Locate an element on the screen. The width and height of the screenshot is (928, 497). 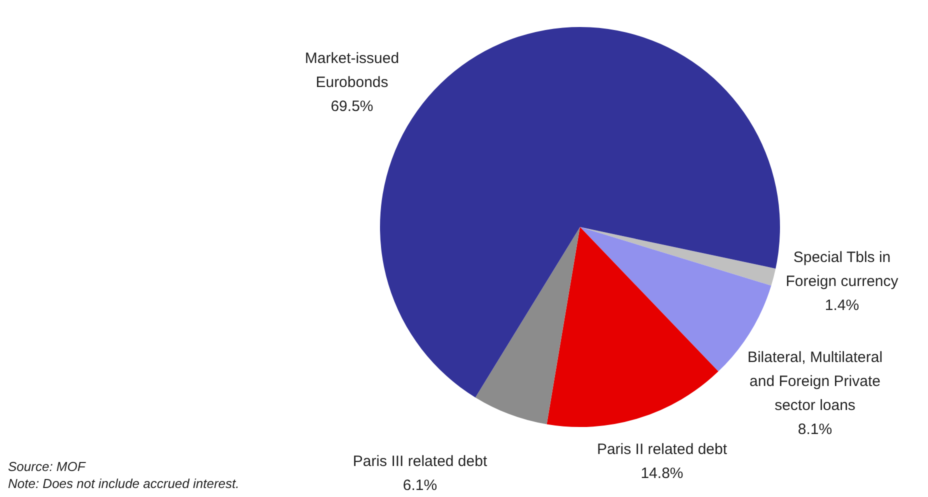
data-label: 69.5% is located at coordinates (352, 106).